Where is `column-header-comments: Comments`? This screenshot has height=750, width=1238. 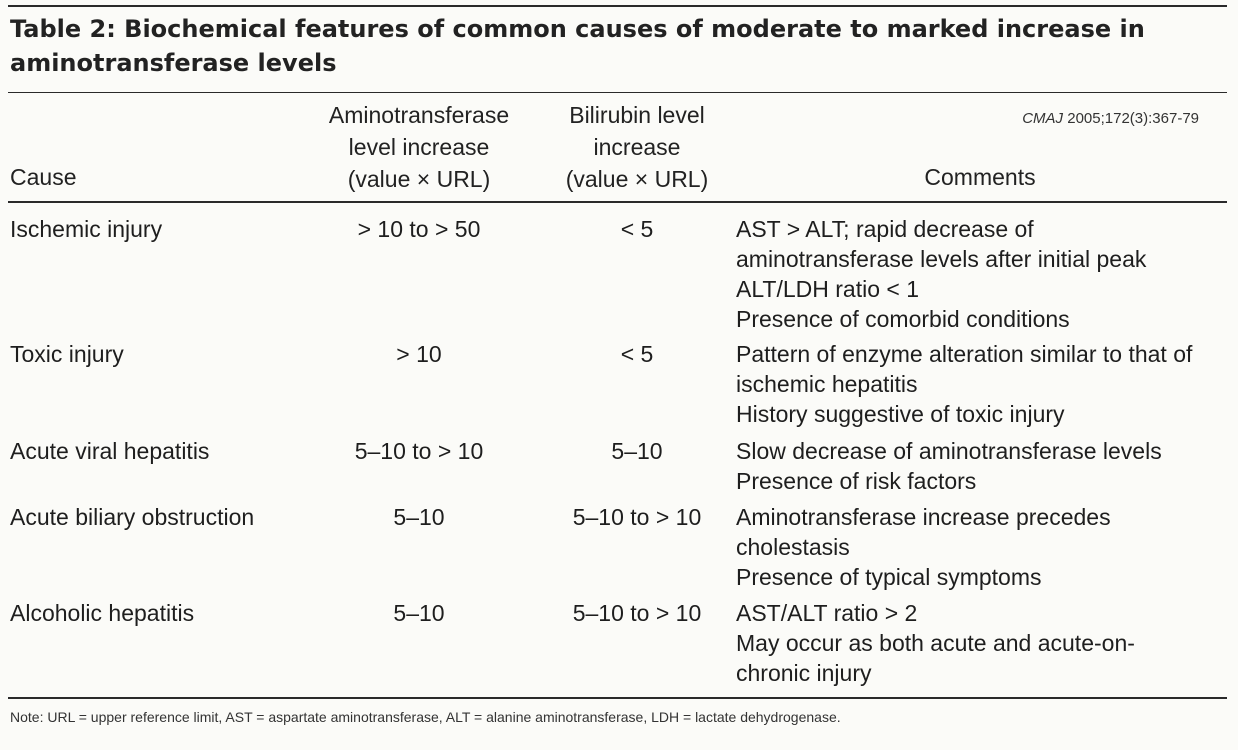 column-header-comments: Comments is located at coordinates (980, 177).